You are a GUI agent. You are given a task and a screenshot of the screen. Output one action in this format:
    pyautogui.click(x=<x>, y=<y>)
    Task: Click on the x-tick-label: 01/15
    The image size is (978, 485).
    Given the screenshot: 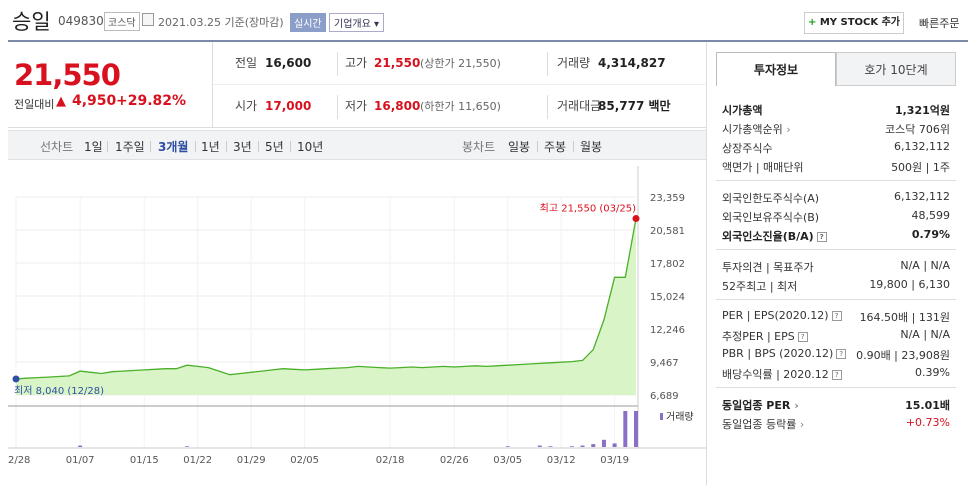 What is the action you would take?
    pyautogui.click(x=144, y=460)
    